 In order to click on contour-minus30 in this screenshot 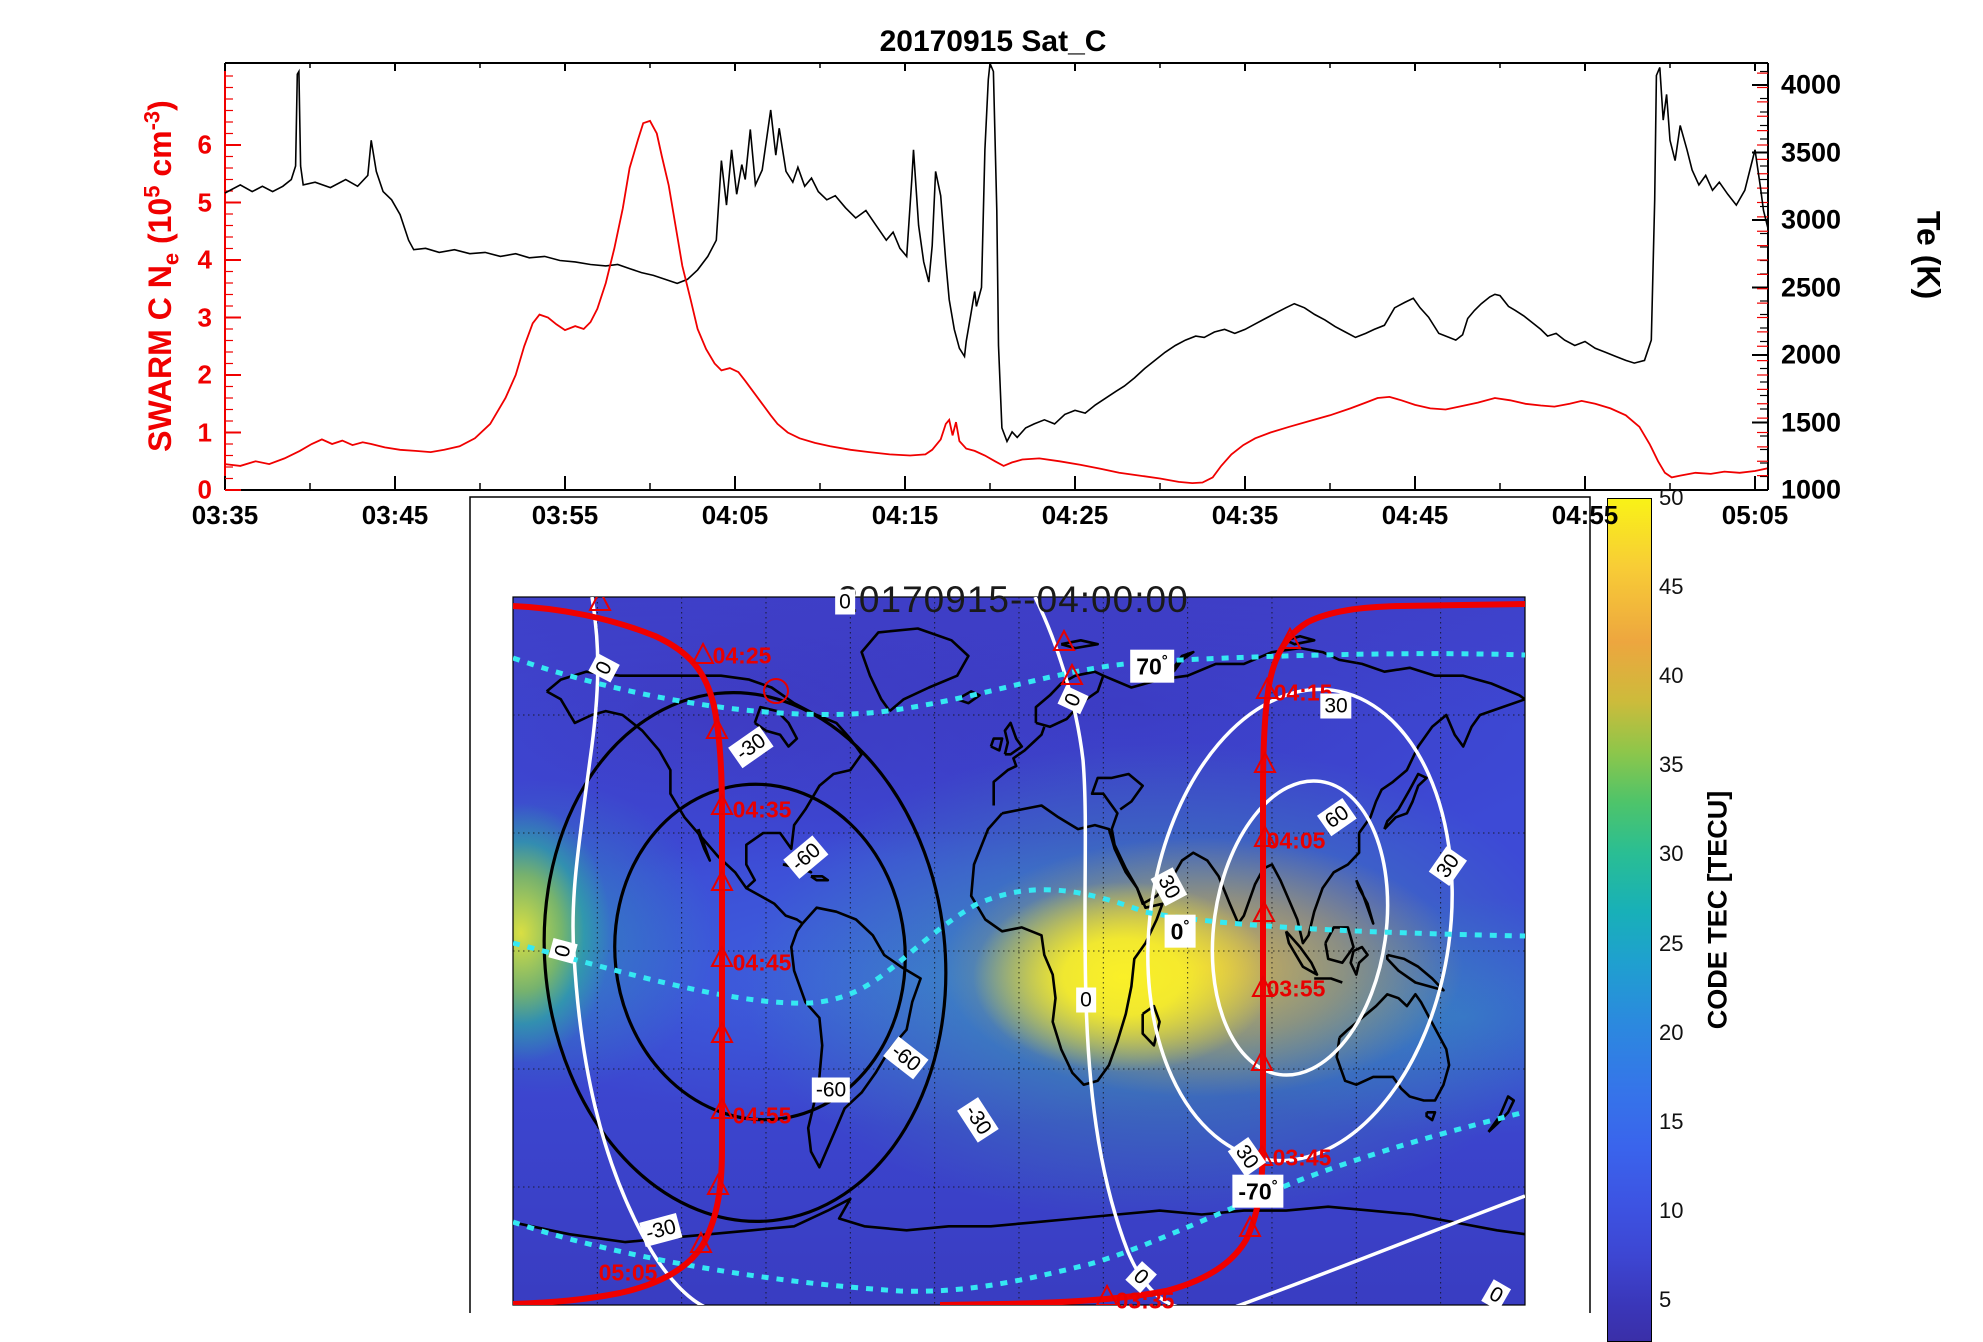, I will do `click(745, 957)`.